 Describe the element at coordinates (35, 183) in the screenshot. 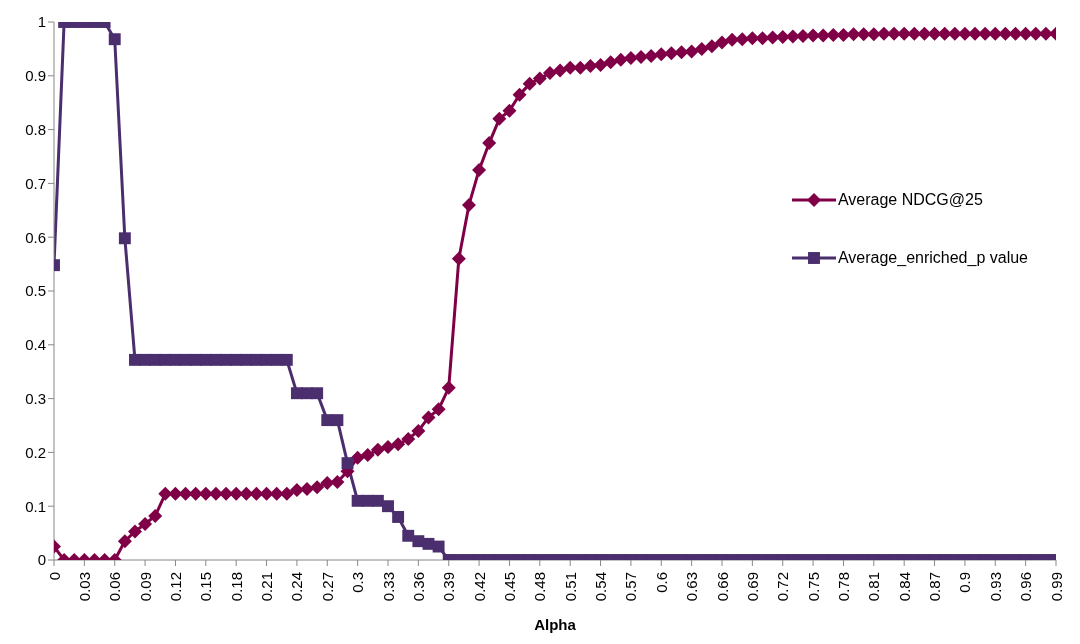

I see `y-tick-label: 0.7` at that location.